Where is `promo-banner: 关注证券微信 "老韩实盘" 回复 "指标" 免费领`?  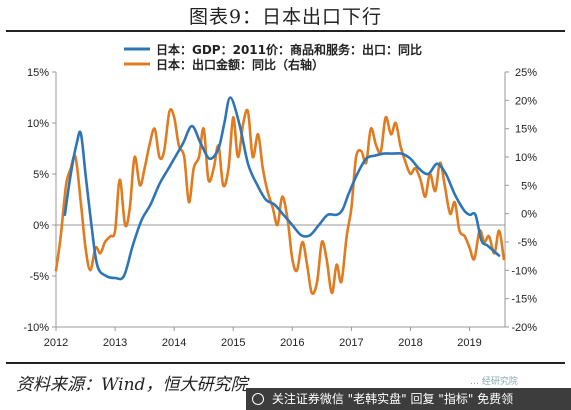 promo-banner: 关注证券微信 "老韩实盘" 回复 "指标" 免费领 is located at coordinates (408, 399).